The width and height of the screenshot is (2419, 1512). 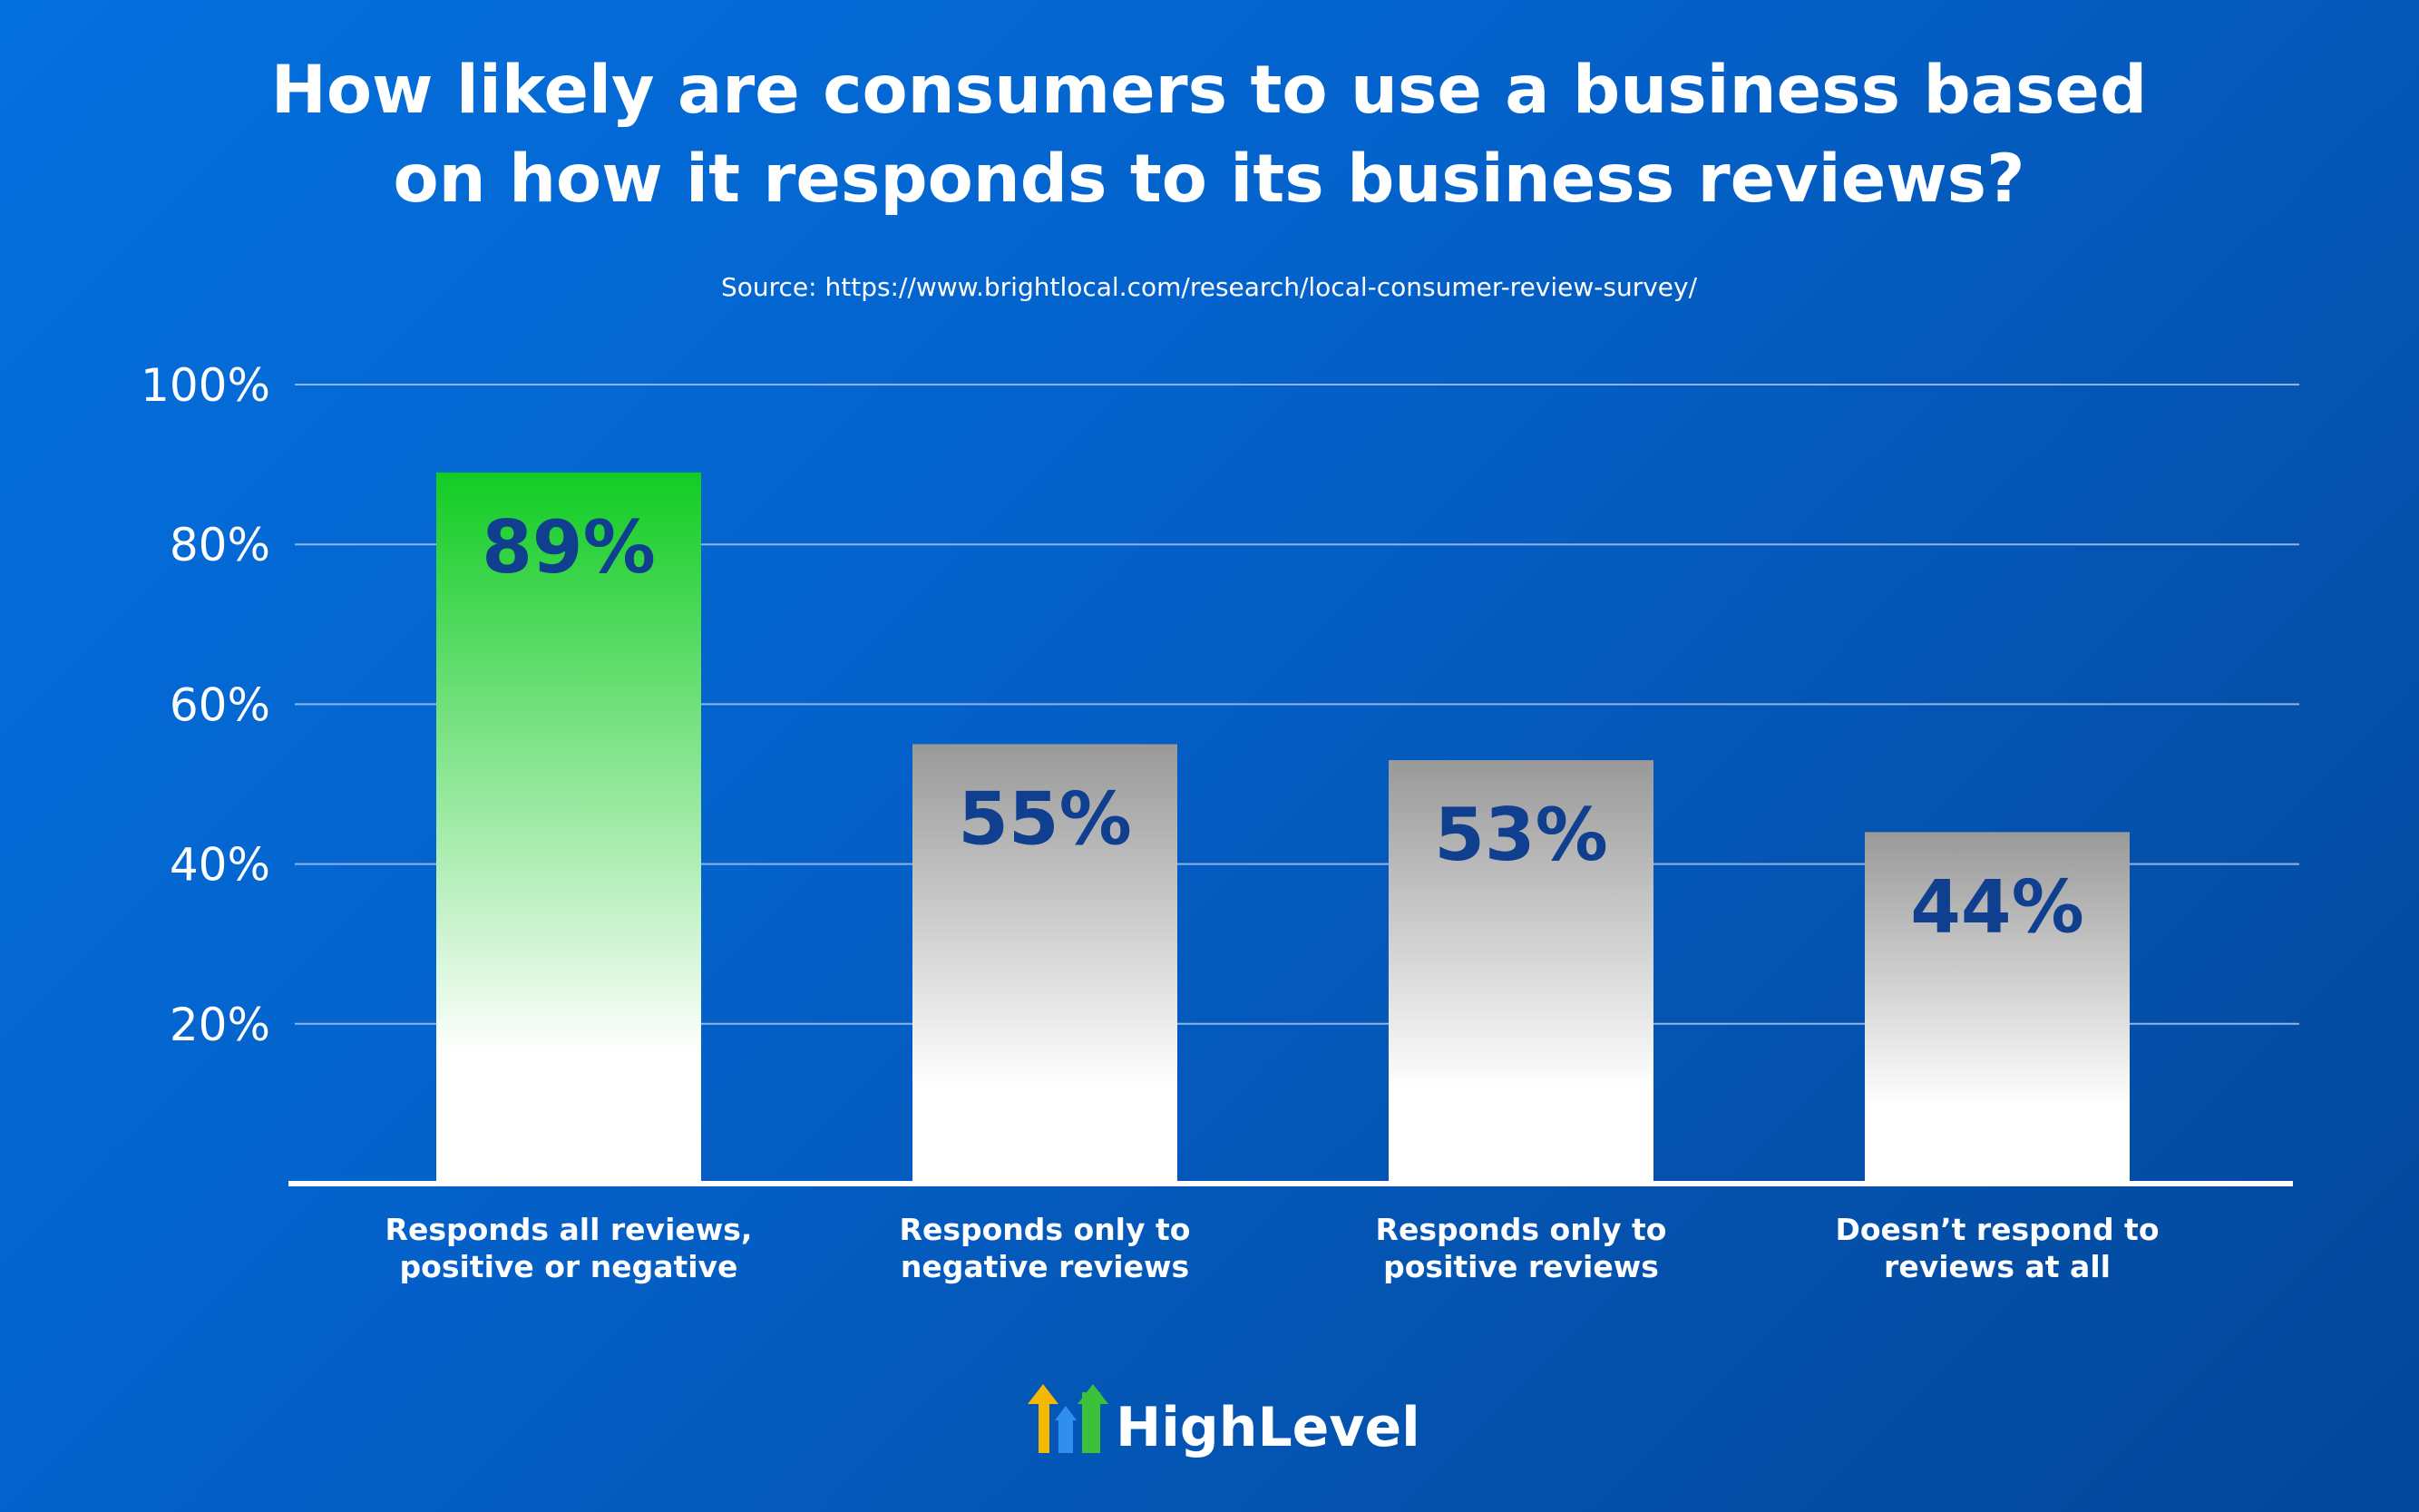 I want to click on brand-name: HighLevel, so click(x=1268, y=1427).